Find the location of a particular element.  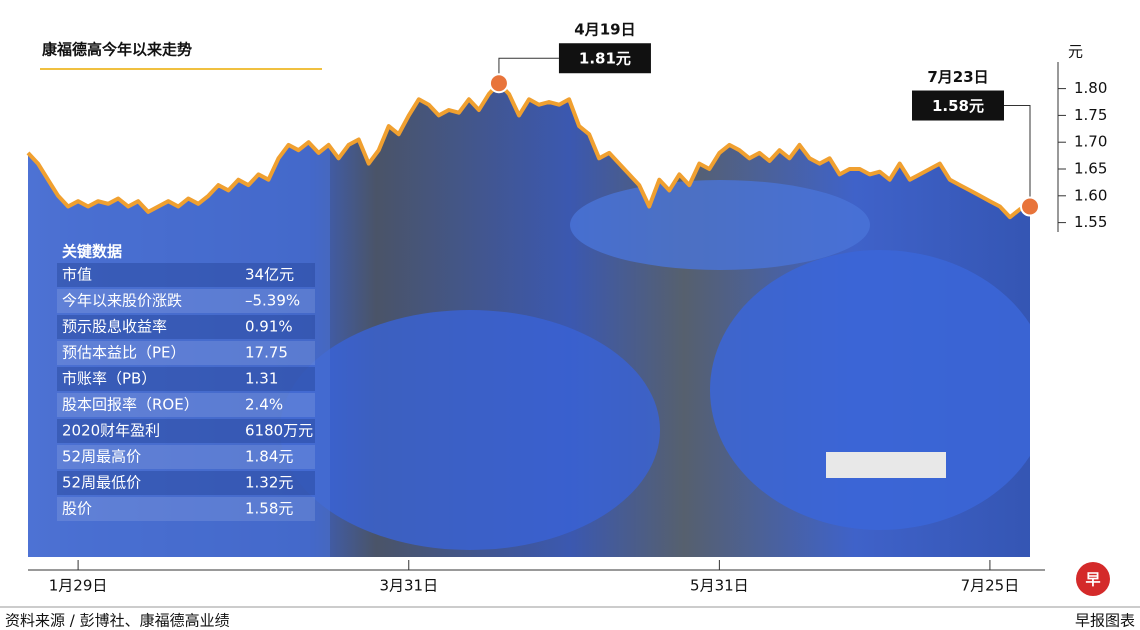

credit: 早报图表 is located at coordinates (1105, 621).